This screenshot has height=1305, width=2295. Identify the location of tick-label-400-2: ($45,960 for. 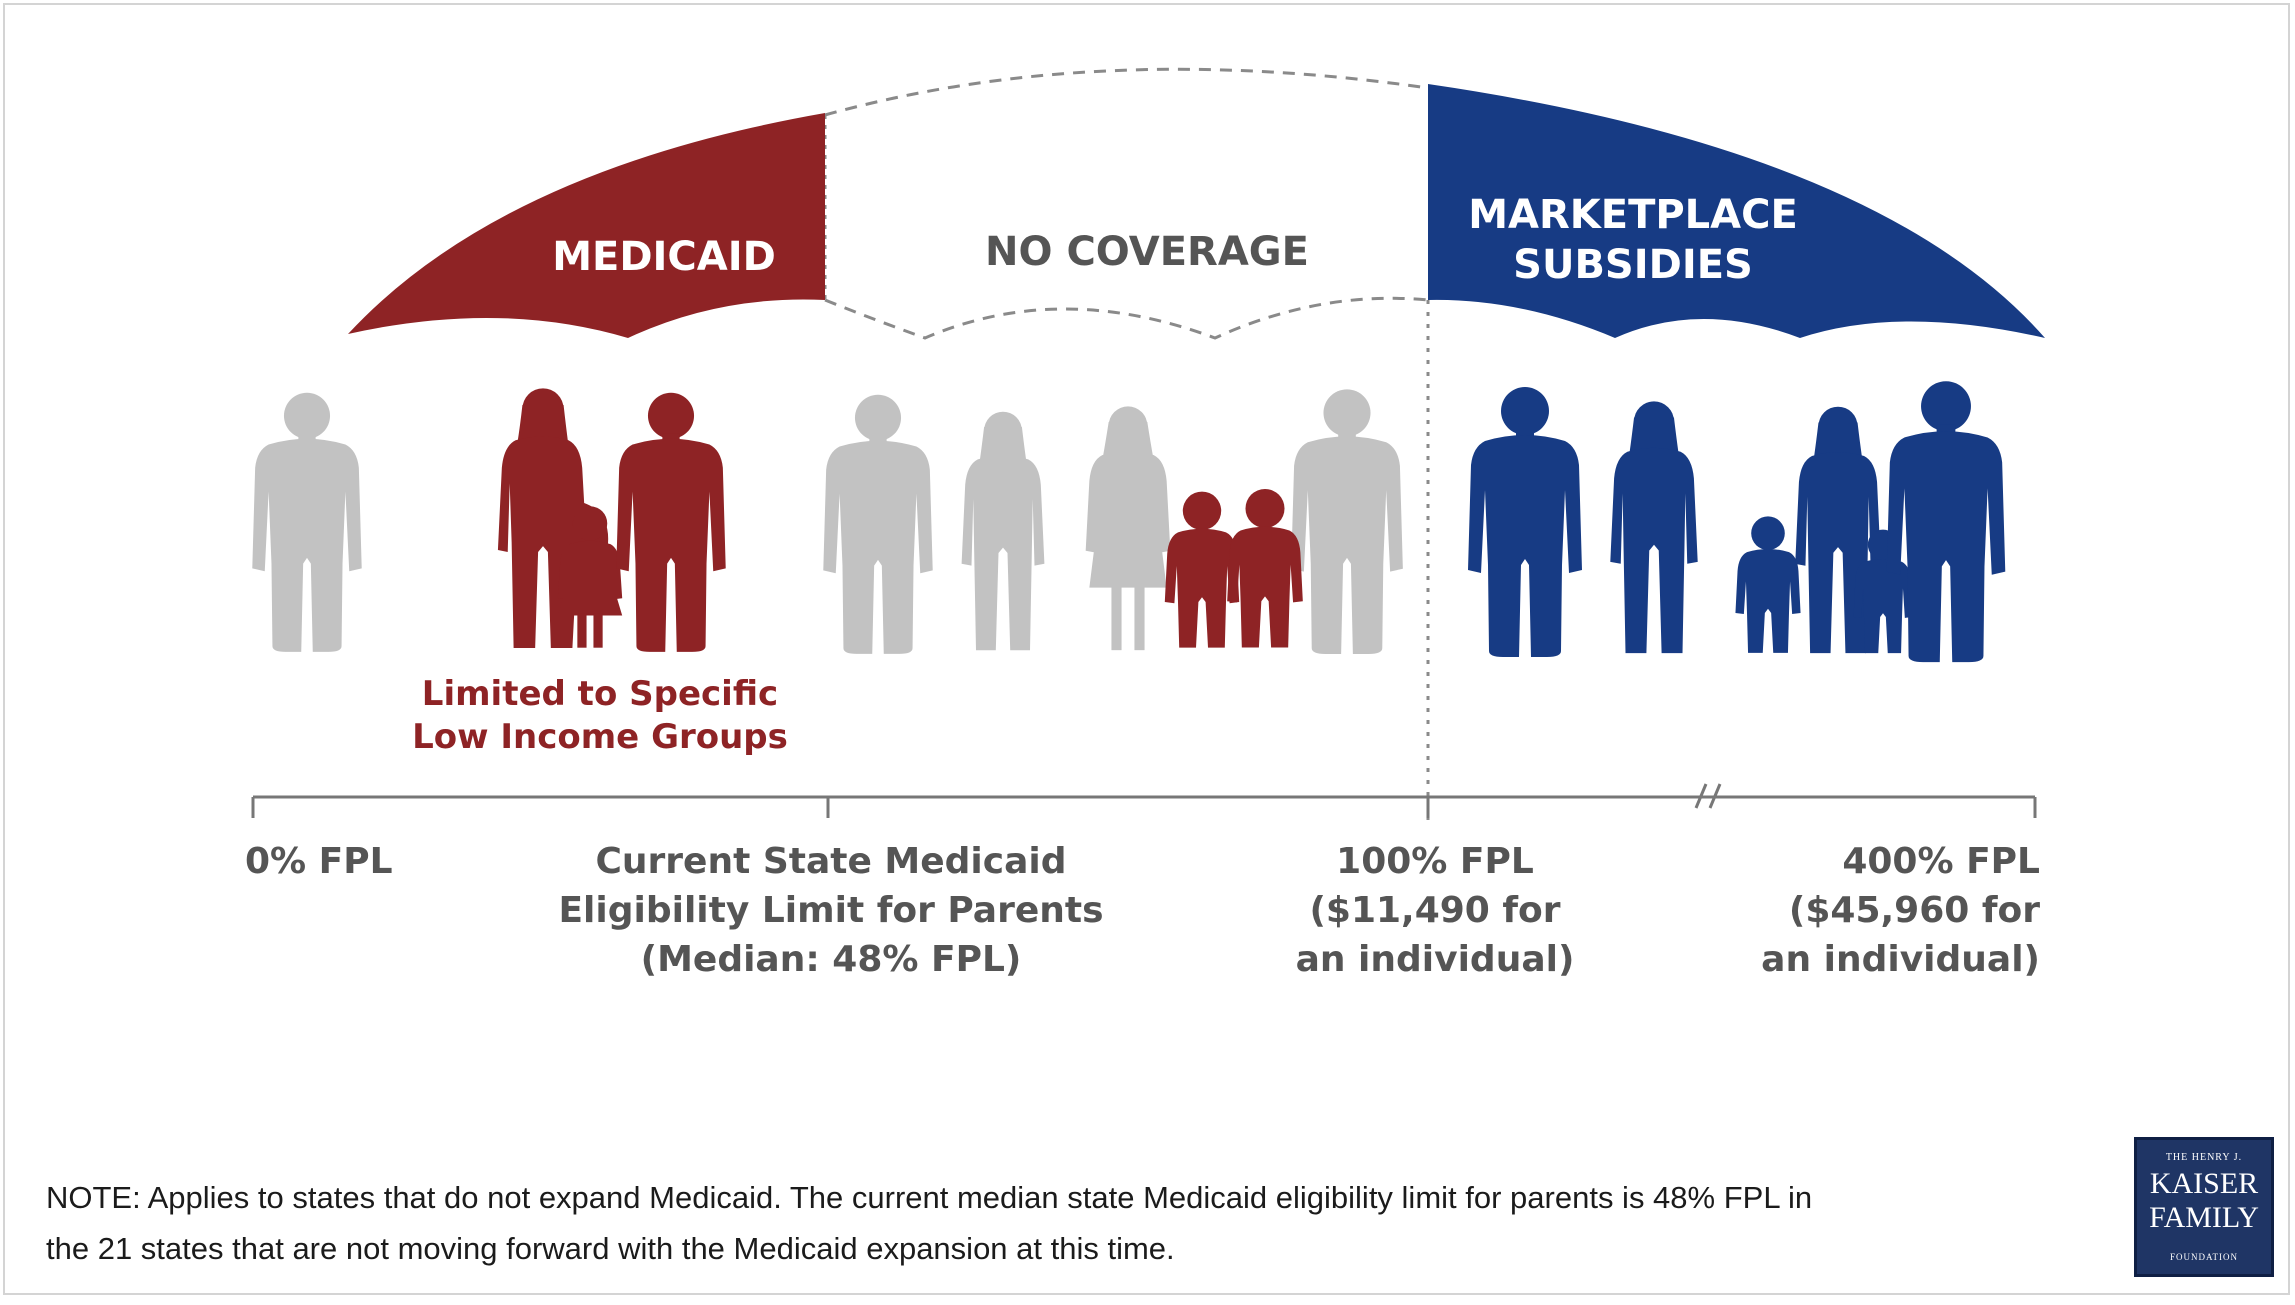
(1914, 910).